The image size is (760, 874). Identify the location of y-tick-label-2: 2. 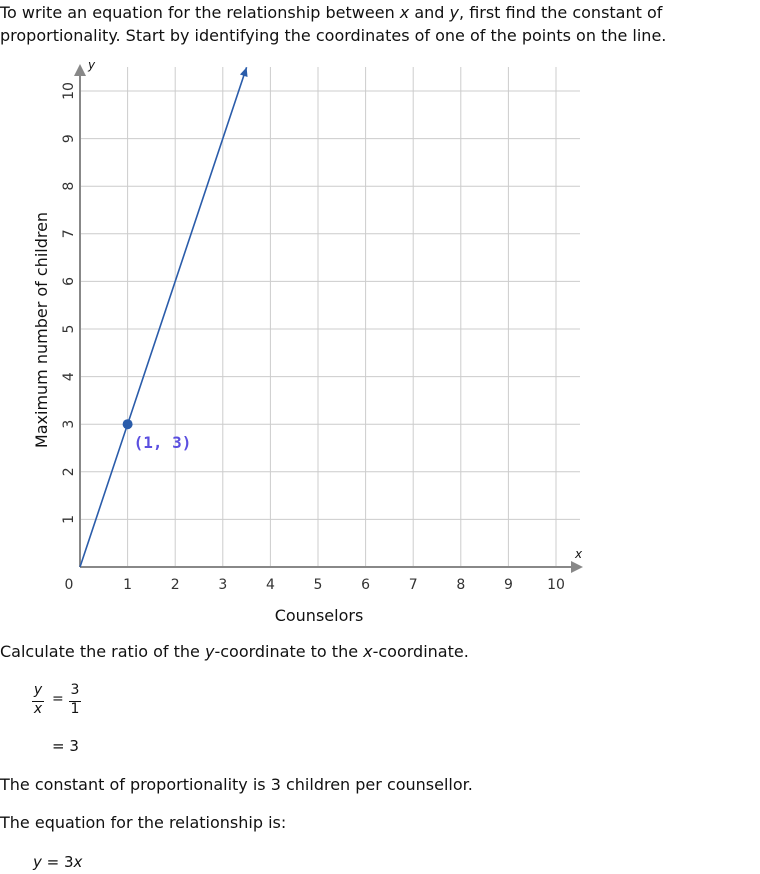
(69, 471).